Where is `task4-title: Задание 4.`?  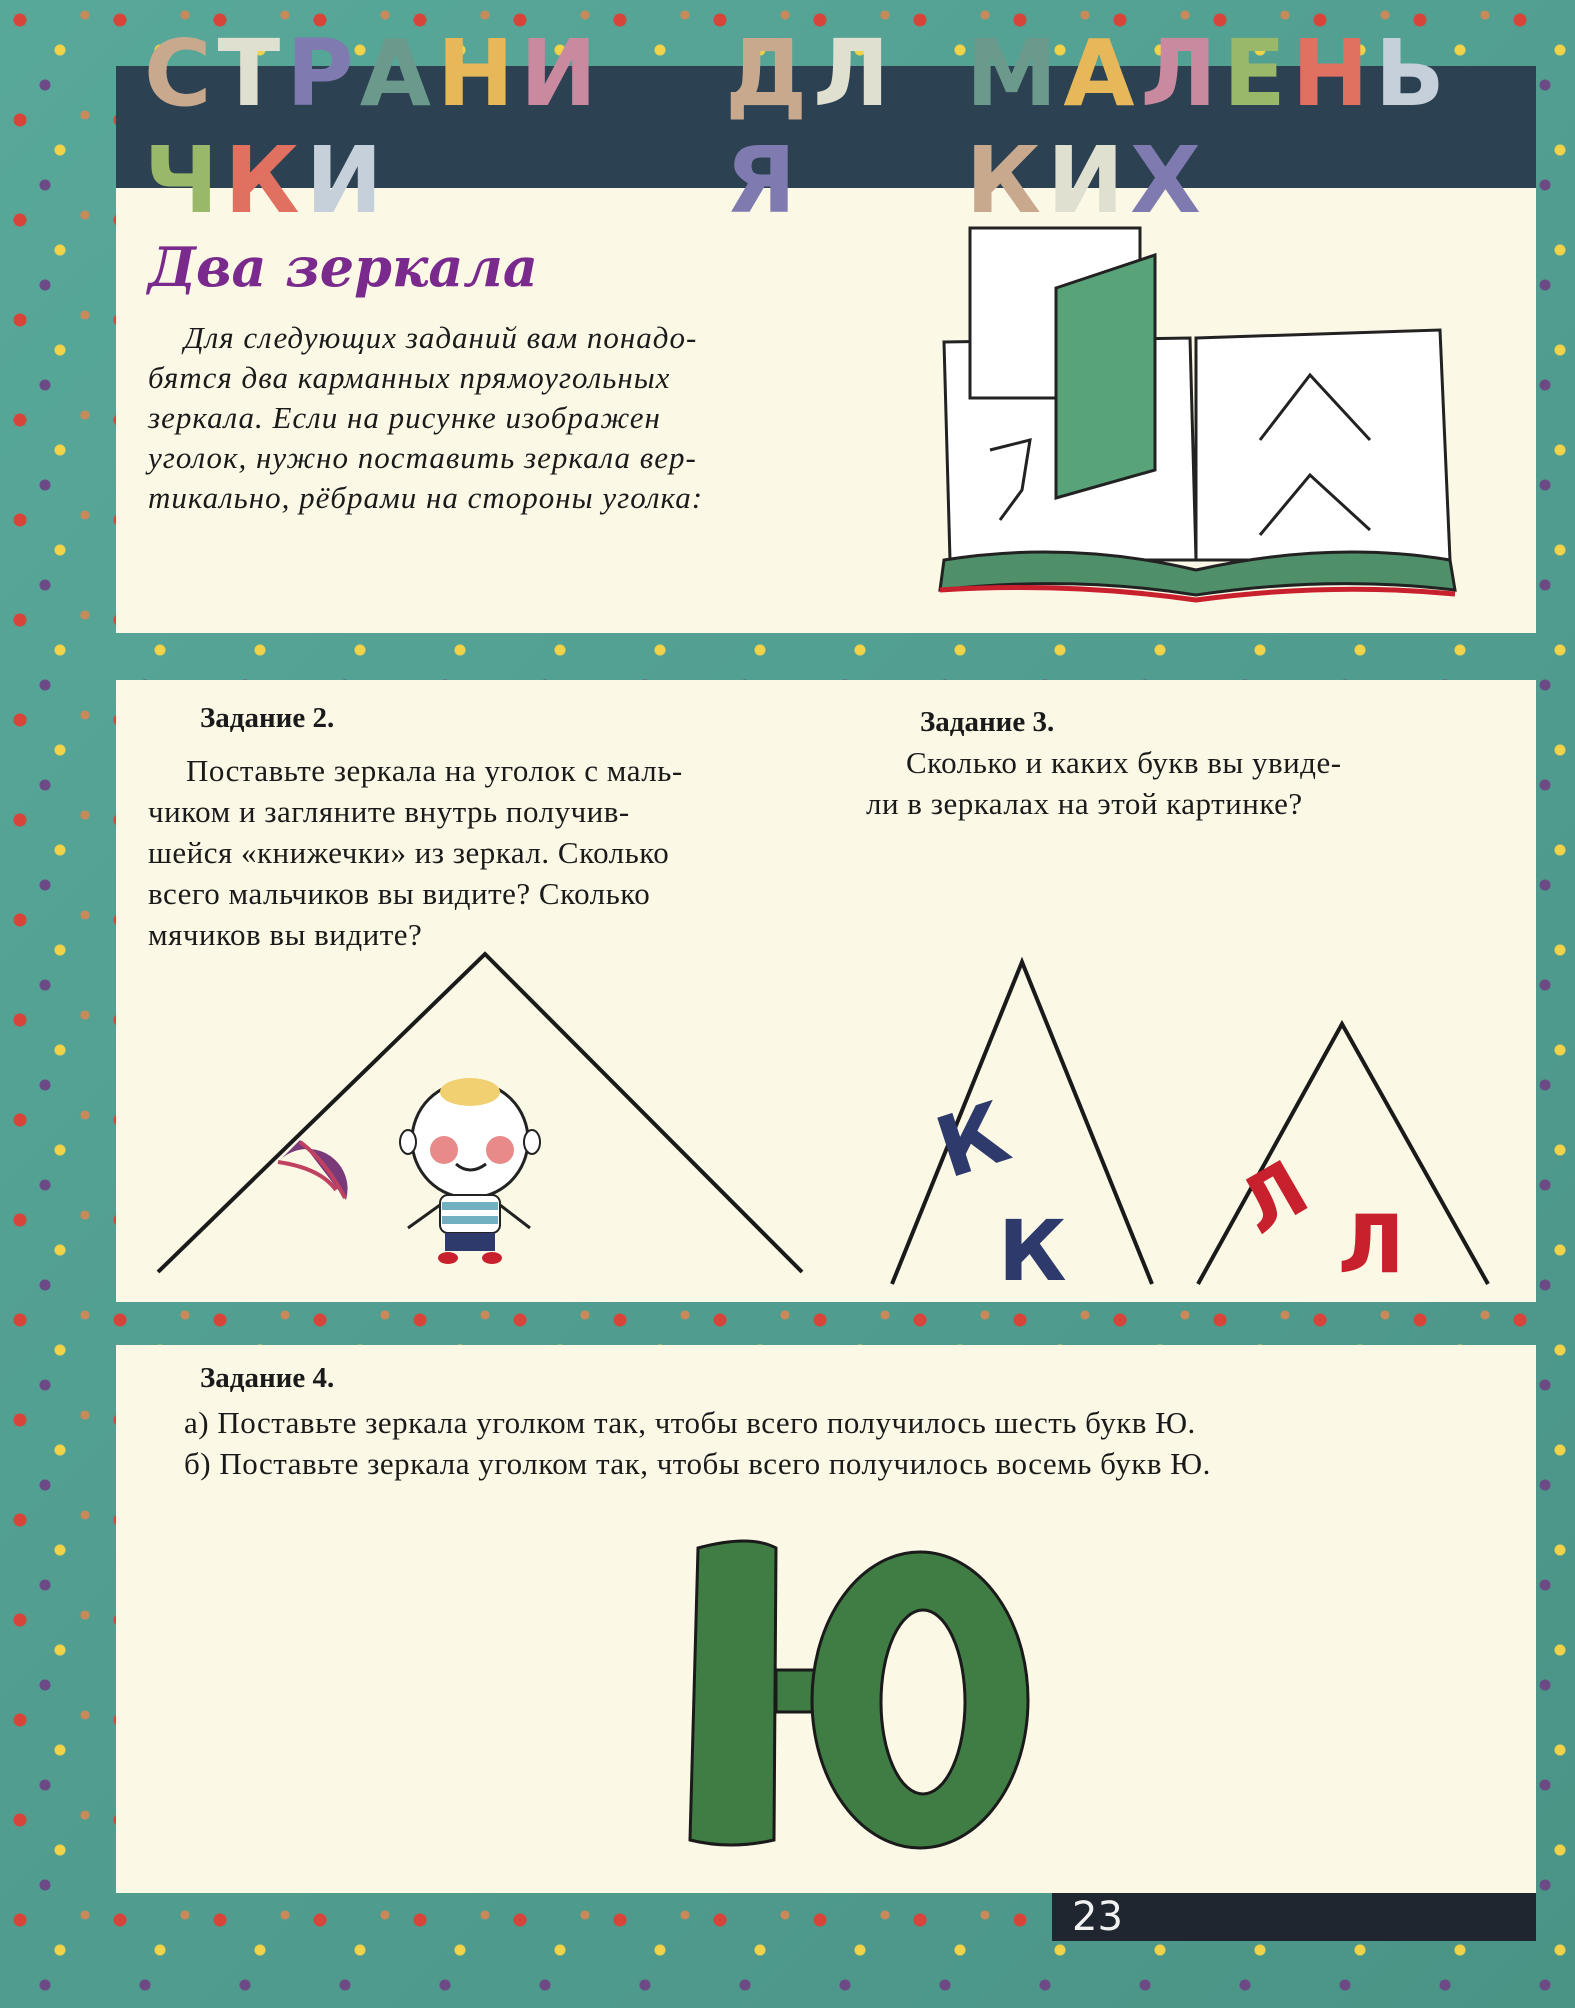 task4-title: Задание 4. is located at coordinates (267, 1378).